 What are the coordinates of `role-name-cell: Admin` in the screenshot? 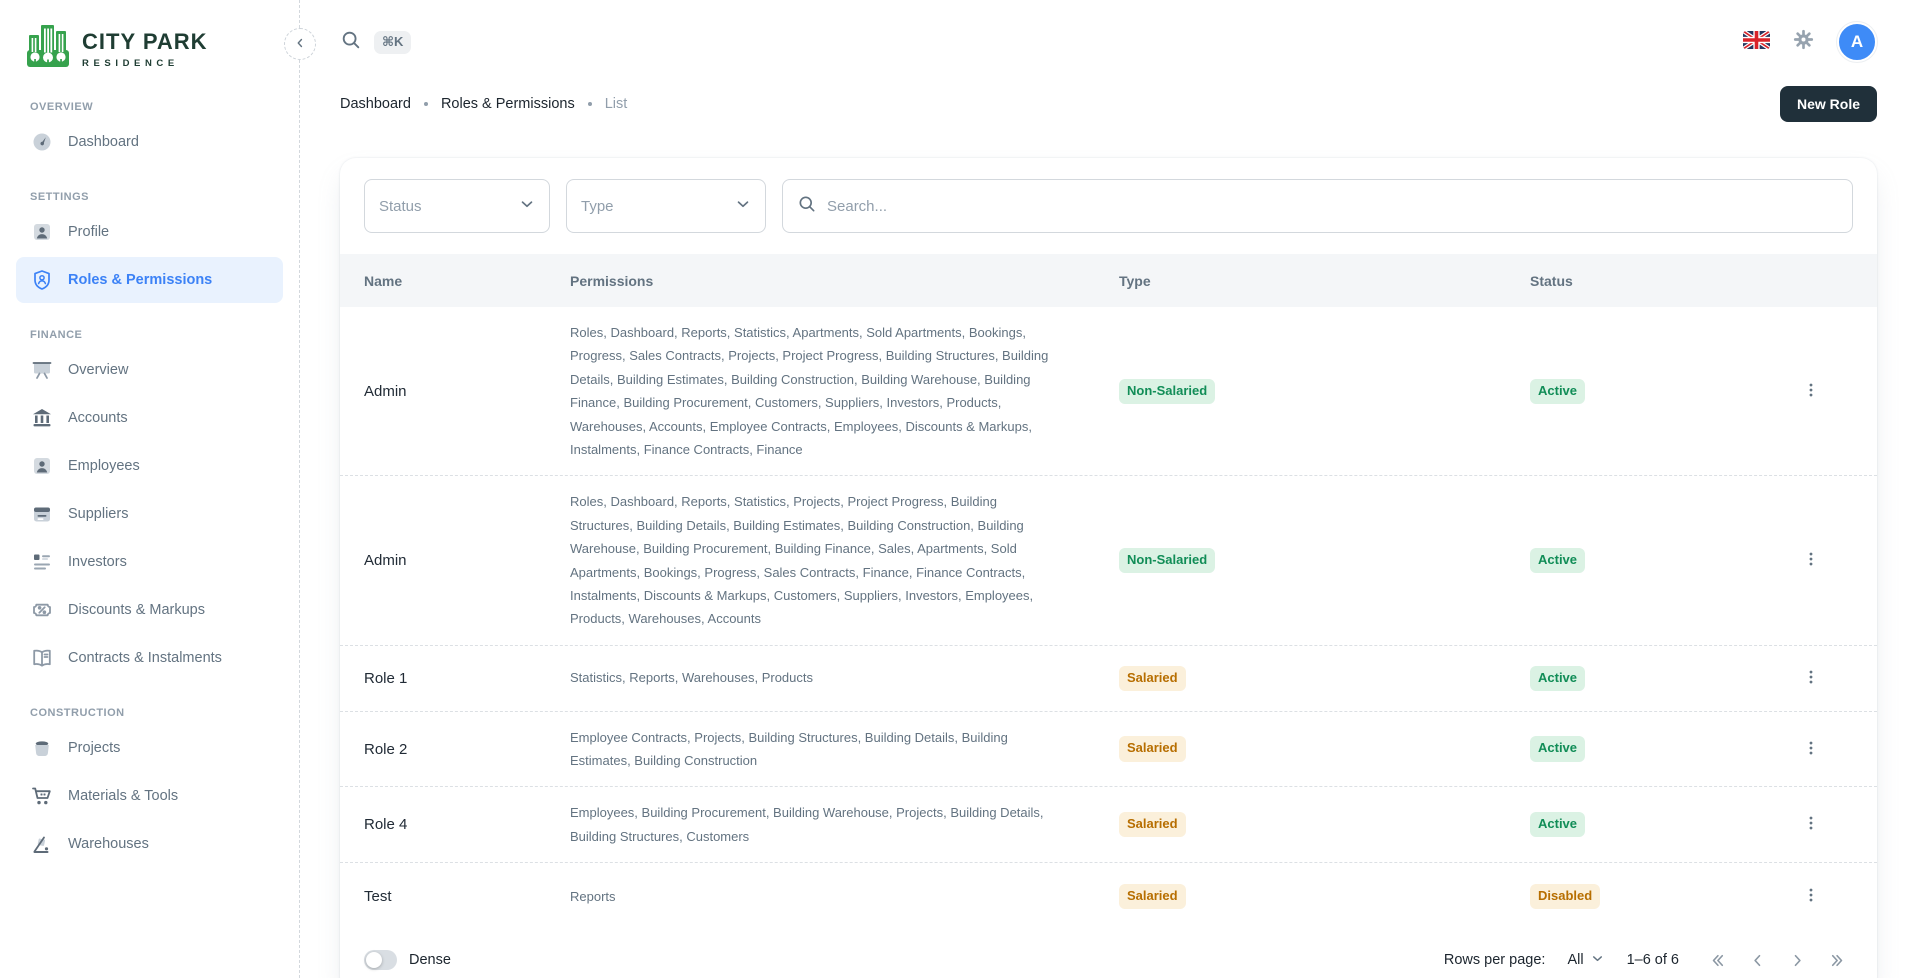 It's located at (385, 391).